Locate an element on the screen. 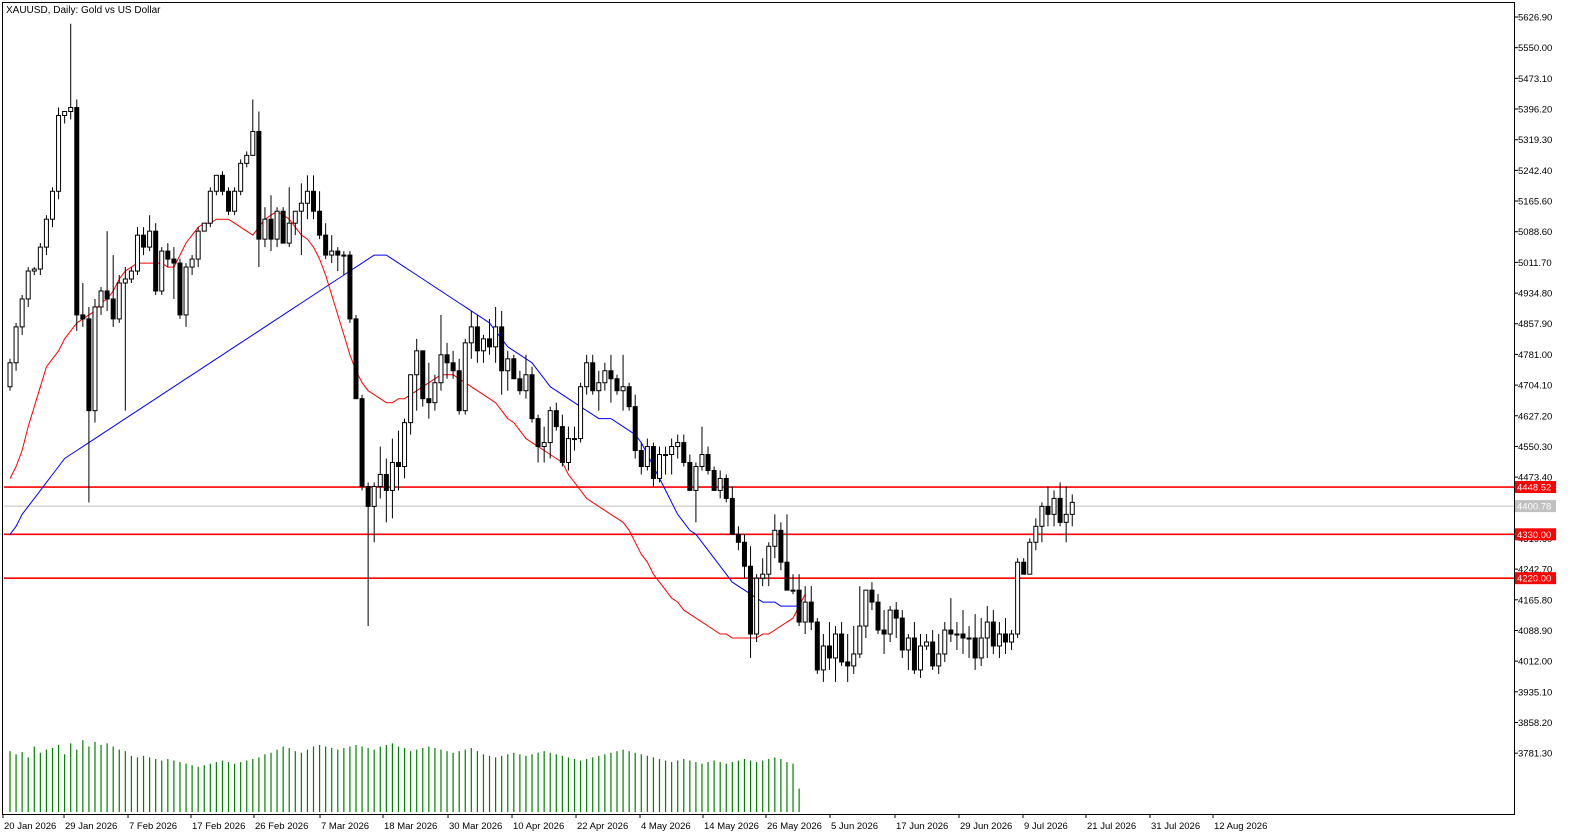  date-tick-label: 30 Mar 2026 is located at coordinates (475, 826).